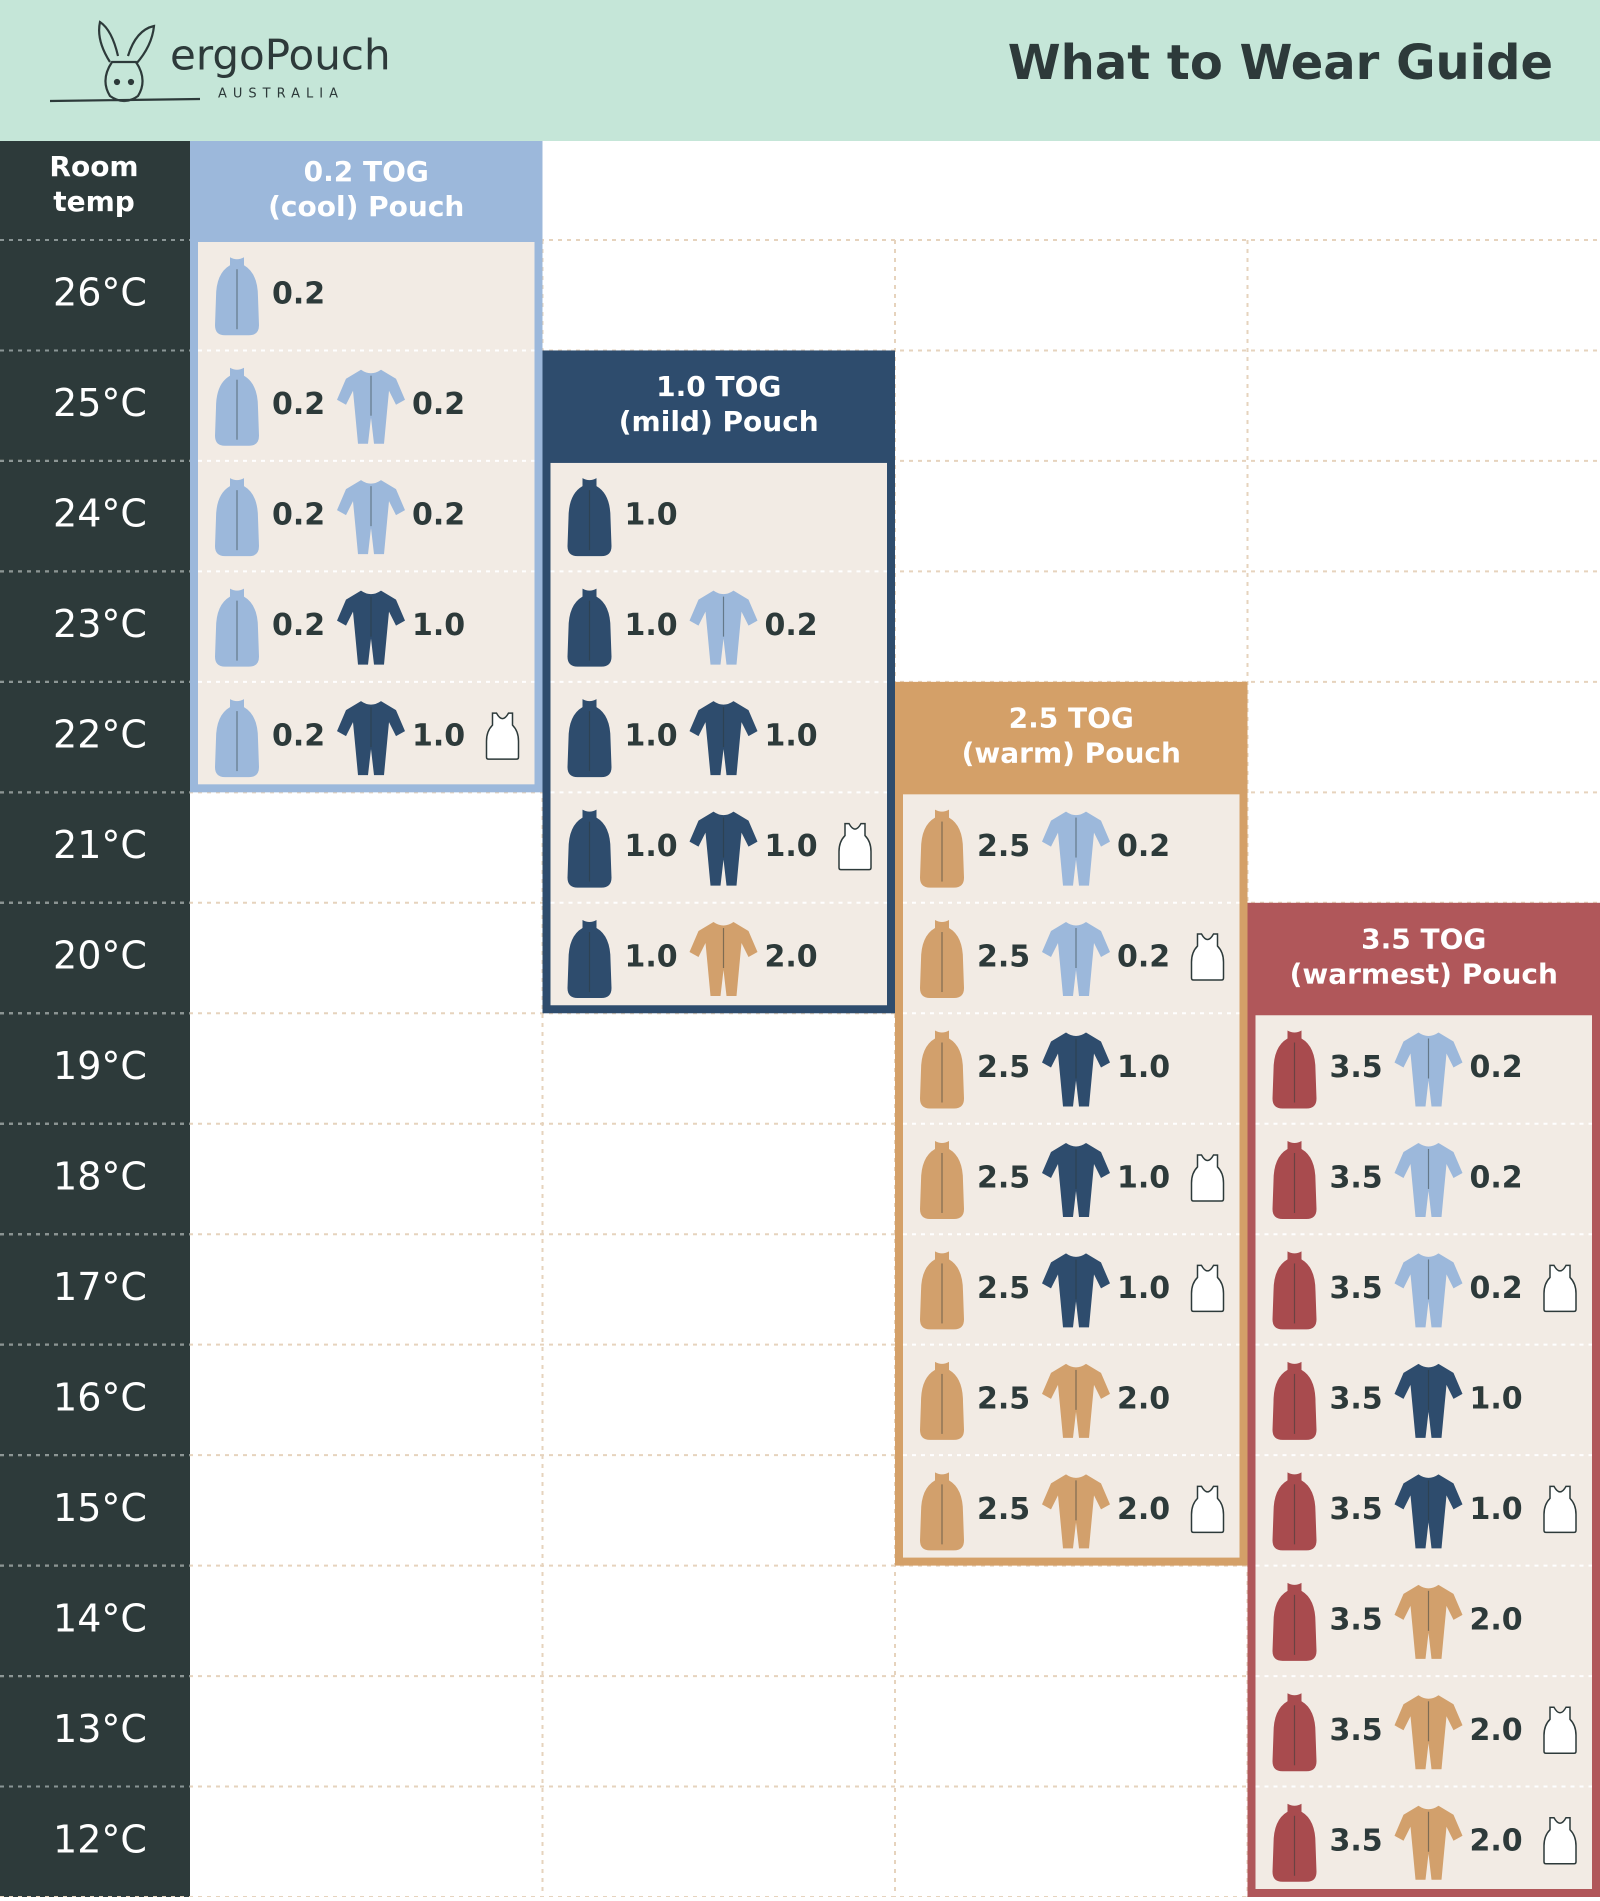 The image size is (1600, 1901). I want to click on pouch-column-title: 1.0 TOG, so click(718, 386).